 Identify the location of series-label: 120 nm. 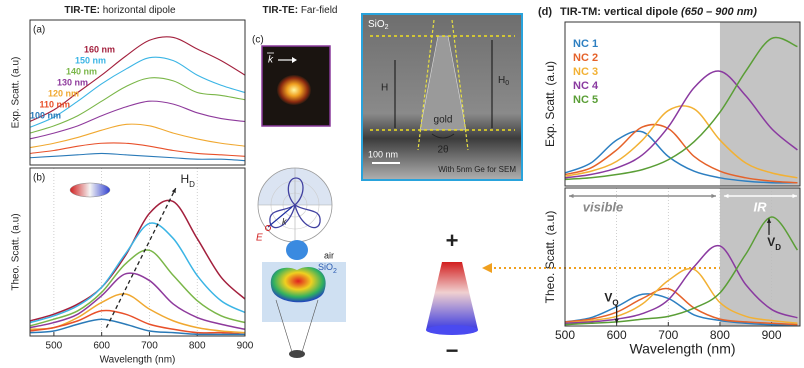
(63, 93).